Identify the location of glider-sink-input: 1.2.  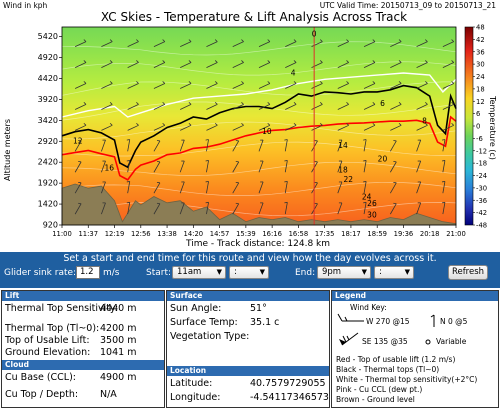
(88, 272).